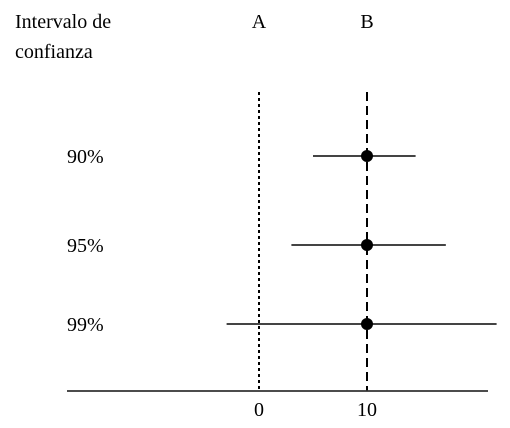 This screenshot has width=510, height=428. Describe the element at coordinates (259, 410) in the screenshot. I see `x-tick-label-0: 0` at that location.